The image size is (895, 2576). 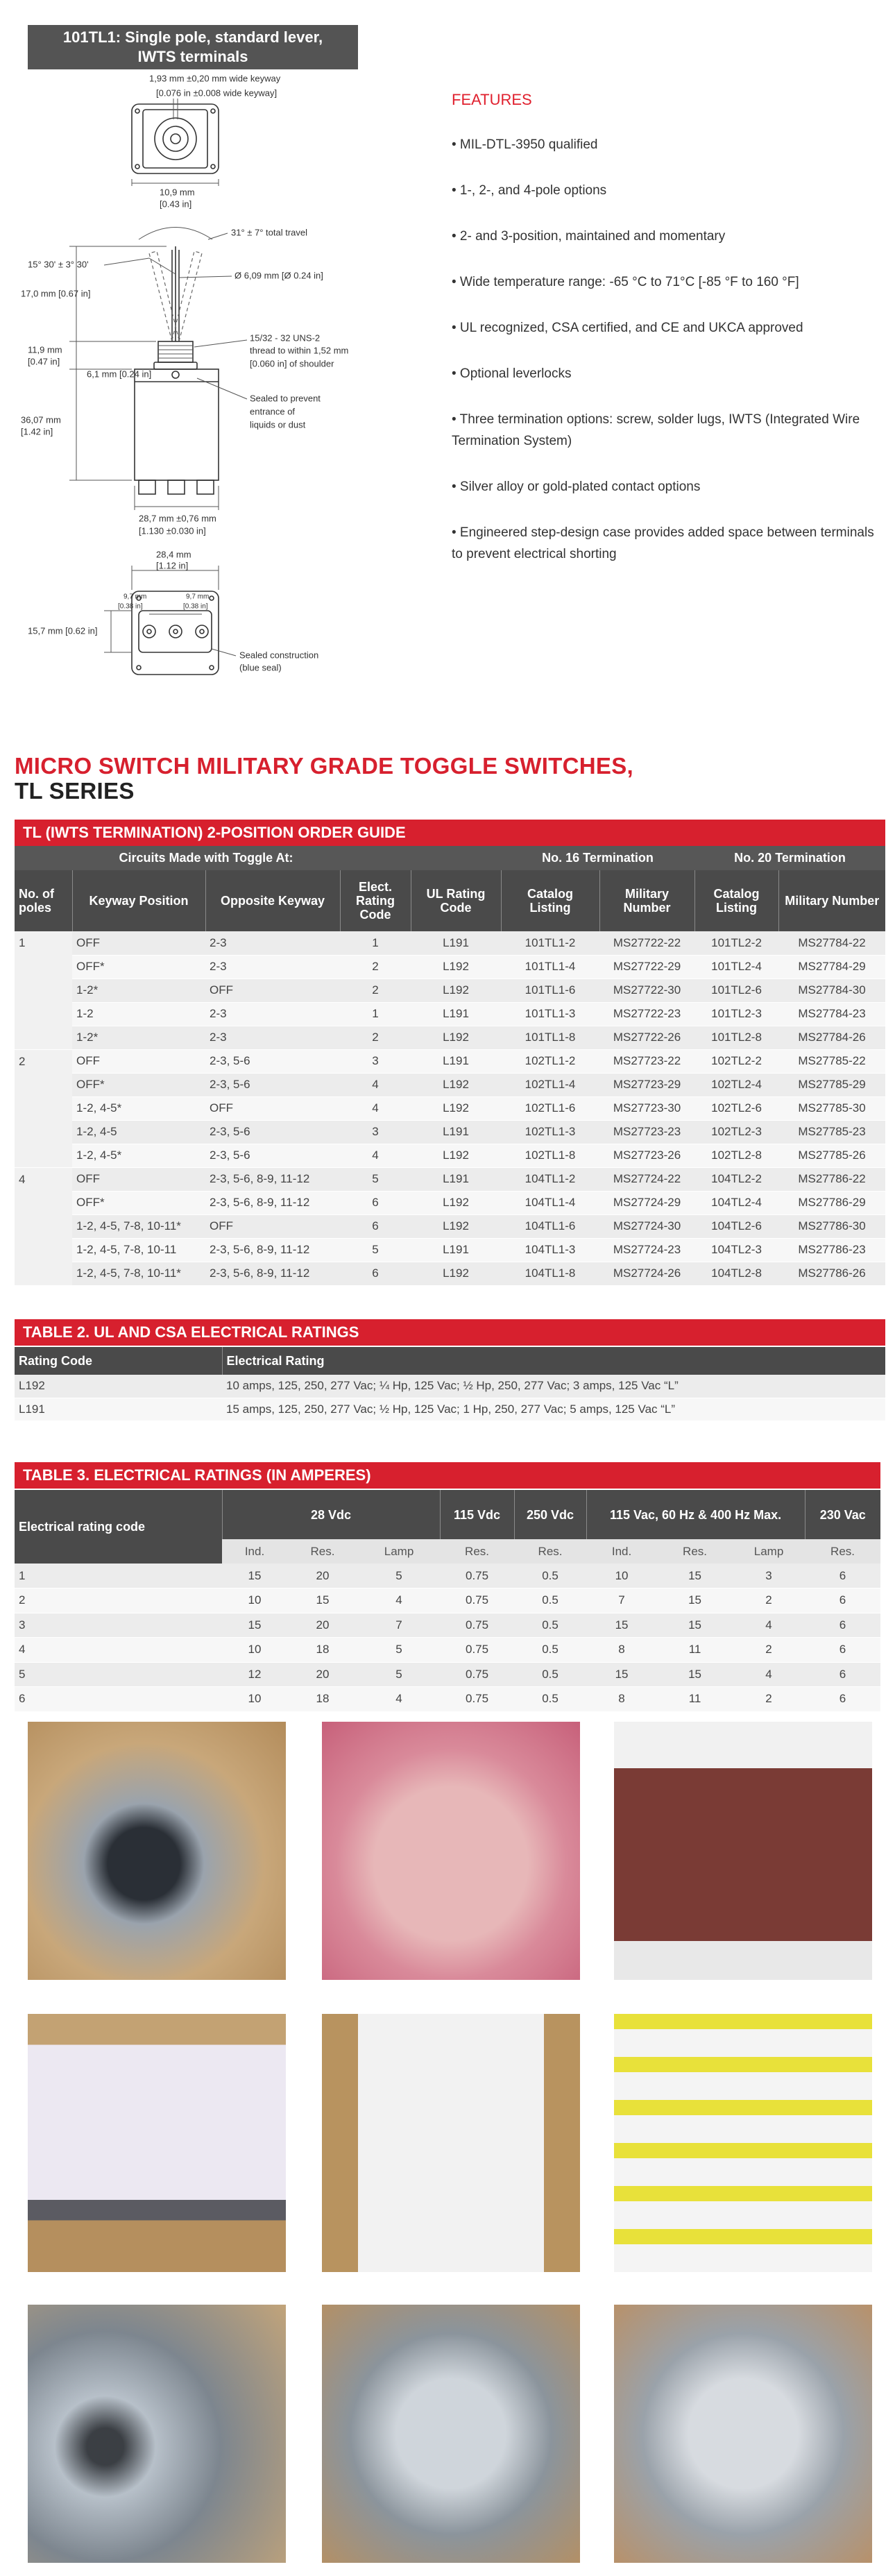 What do you see at coordinates (118, 1576) in the screenshot?
I see `table-cell: 1` at bounding box center [118, 1576].